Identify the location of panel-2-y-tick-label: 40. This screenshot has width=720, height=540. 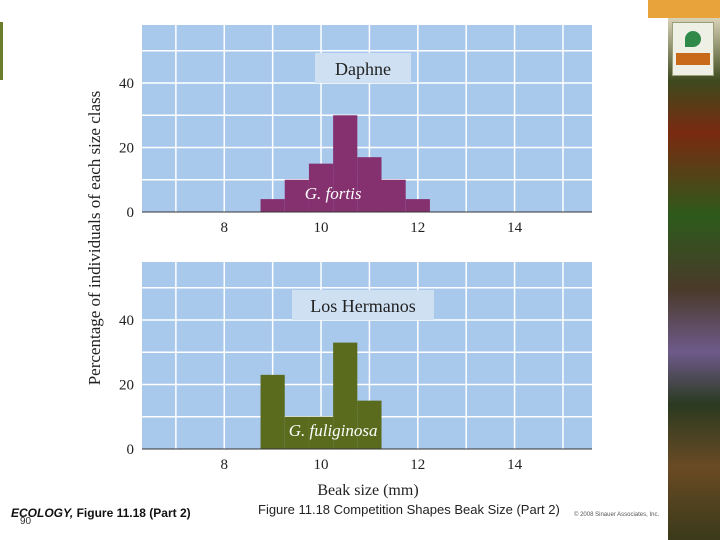
(126, 321).